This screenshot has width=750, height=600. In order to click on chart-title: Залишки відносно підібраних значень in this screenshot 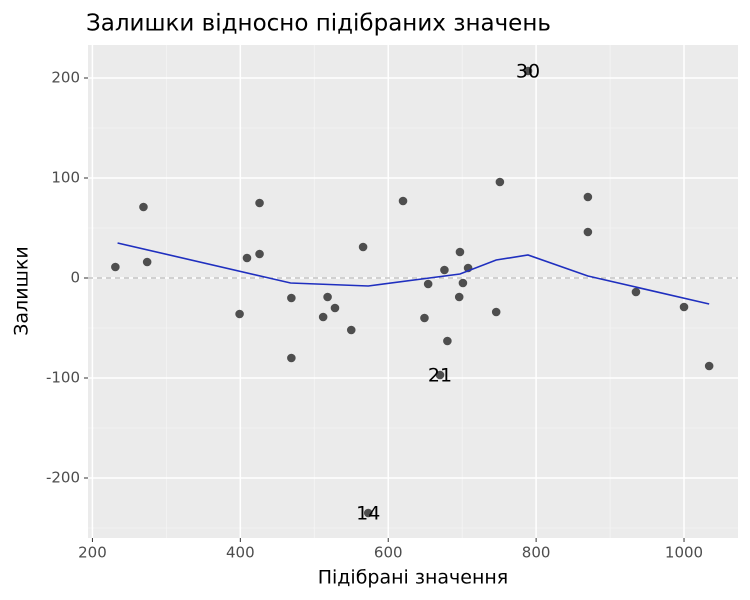, I will do `click(318, 24)`.